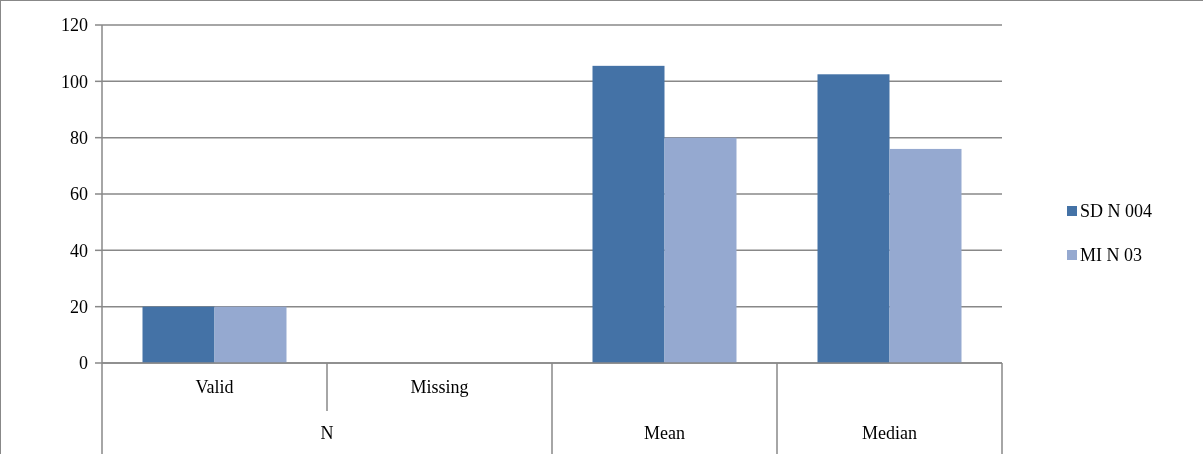 This screenshot has width=1203, height=454. I want to click on y-tick-label: 100, so click(74, 81).